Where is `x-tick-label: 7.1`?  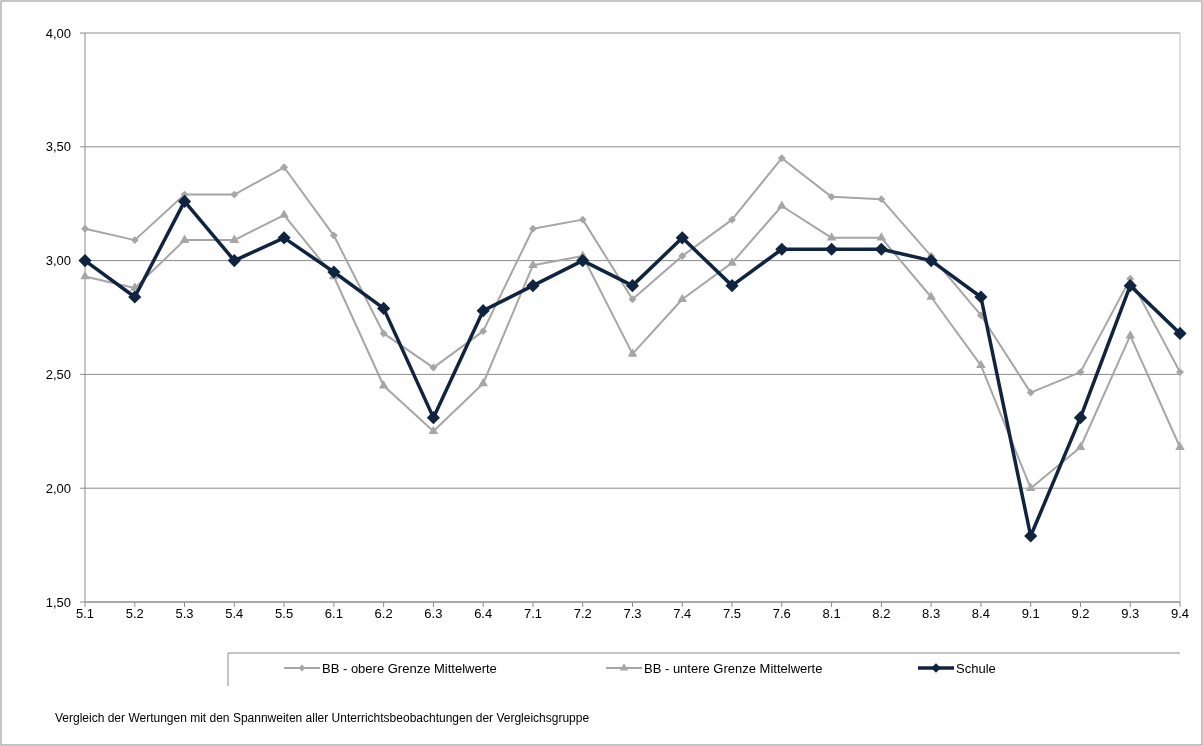 x-tick-label: 7.1 is located at coordinates (532, 613).